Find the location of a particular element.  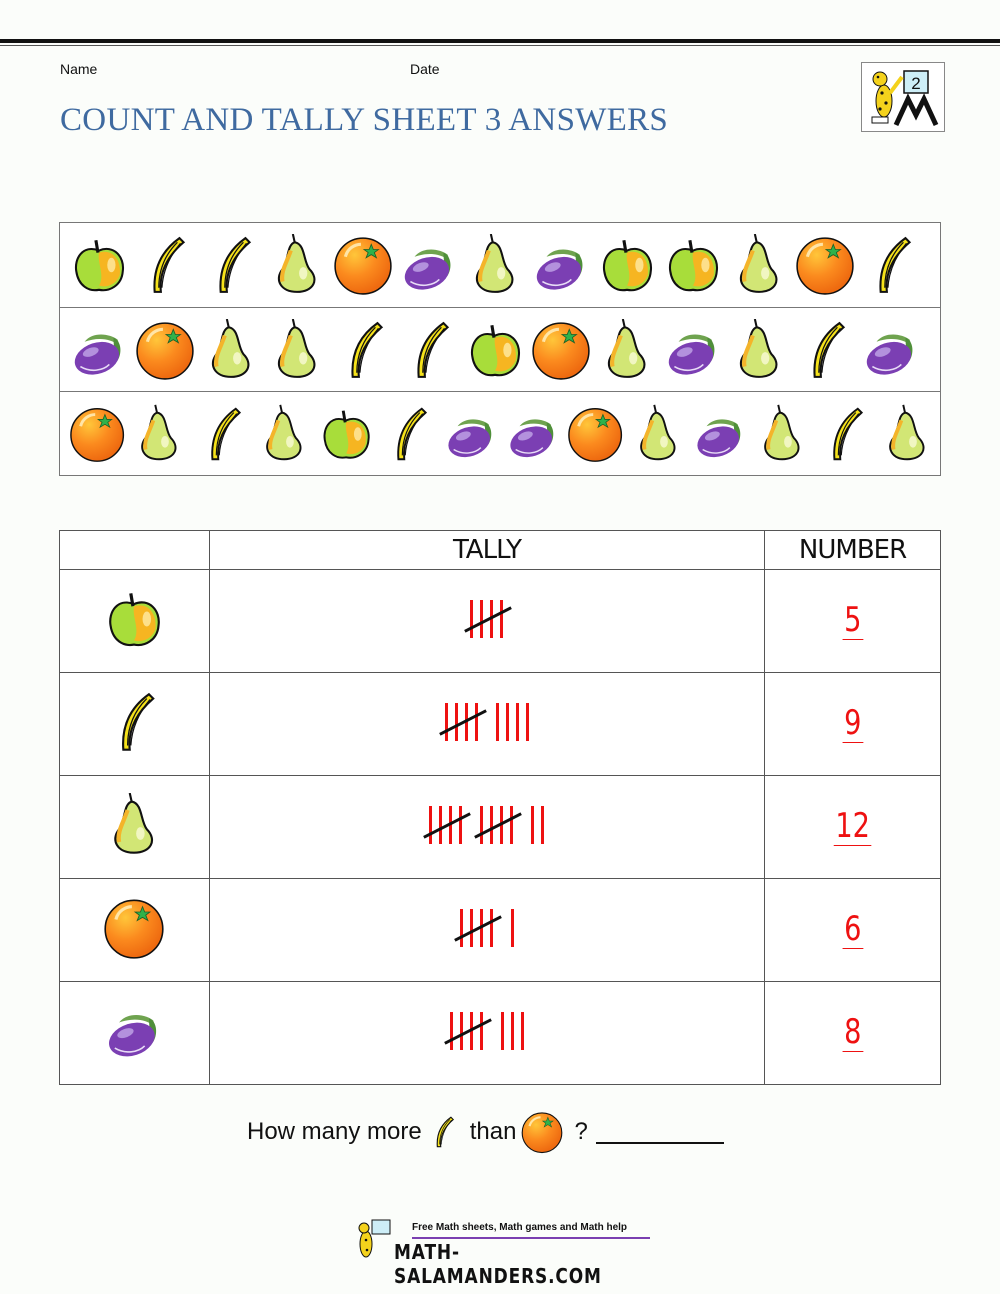

salamander-logo-icon: 2 is located at coordinates (905, 98).